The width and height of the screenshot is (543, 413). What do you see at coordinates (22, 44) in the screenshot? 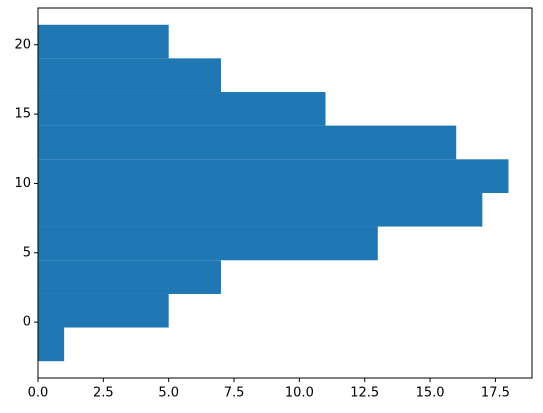
I see `y-tick-label: 20` at bounding box center [22, 44].